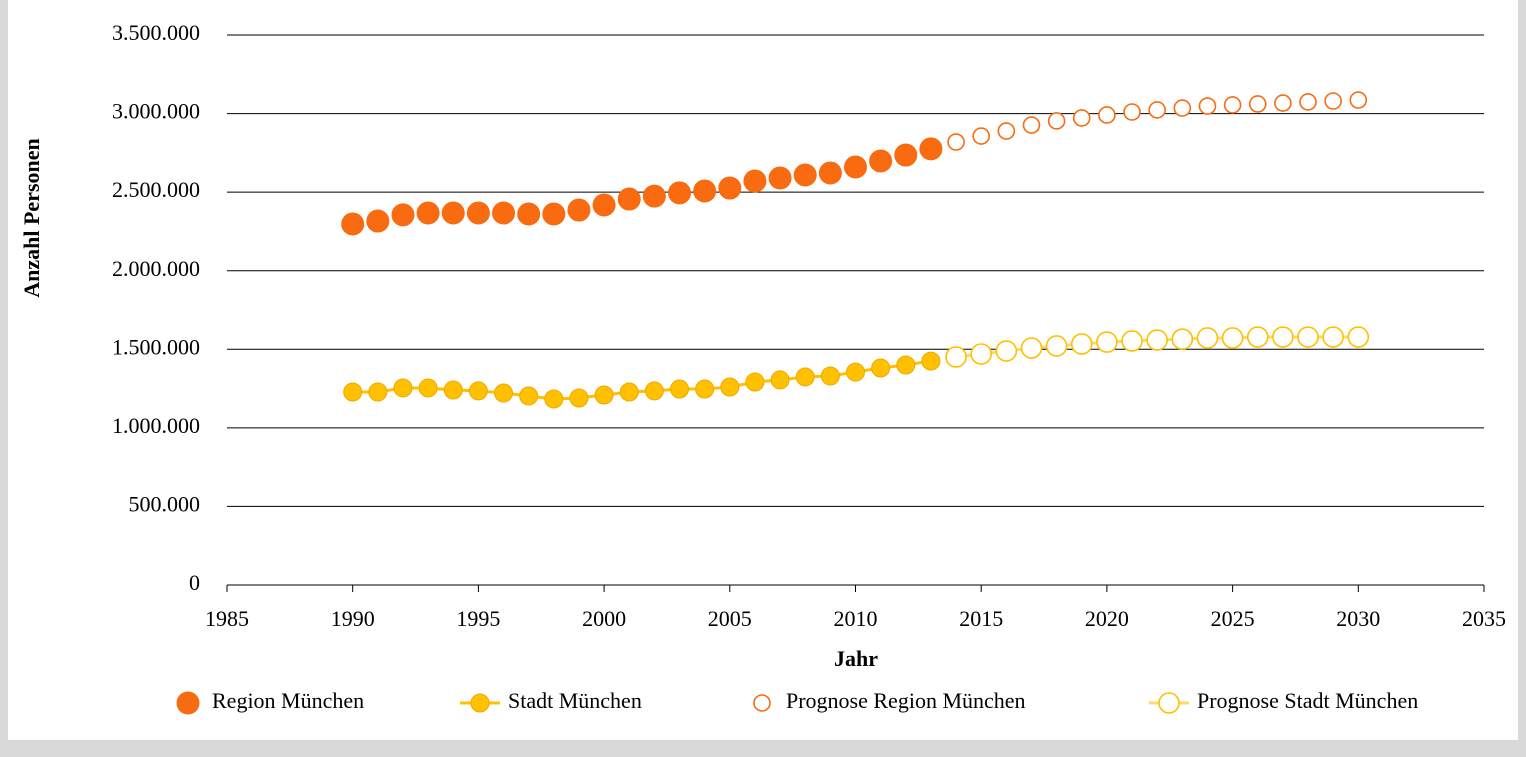 Image resolution: width=1526 pixels, height=757 pixels. Describe the element at coordinates (478, 618) in the screenshot. I see `x-tick-label: 1995` at that location.